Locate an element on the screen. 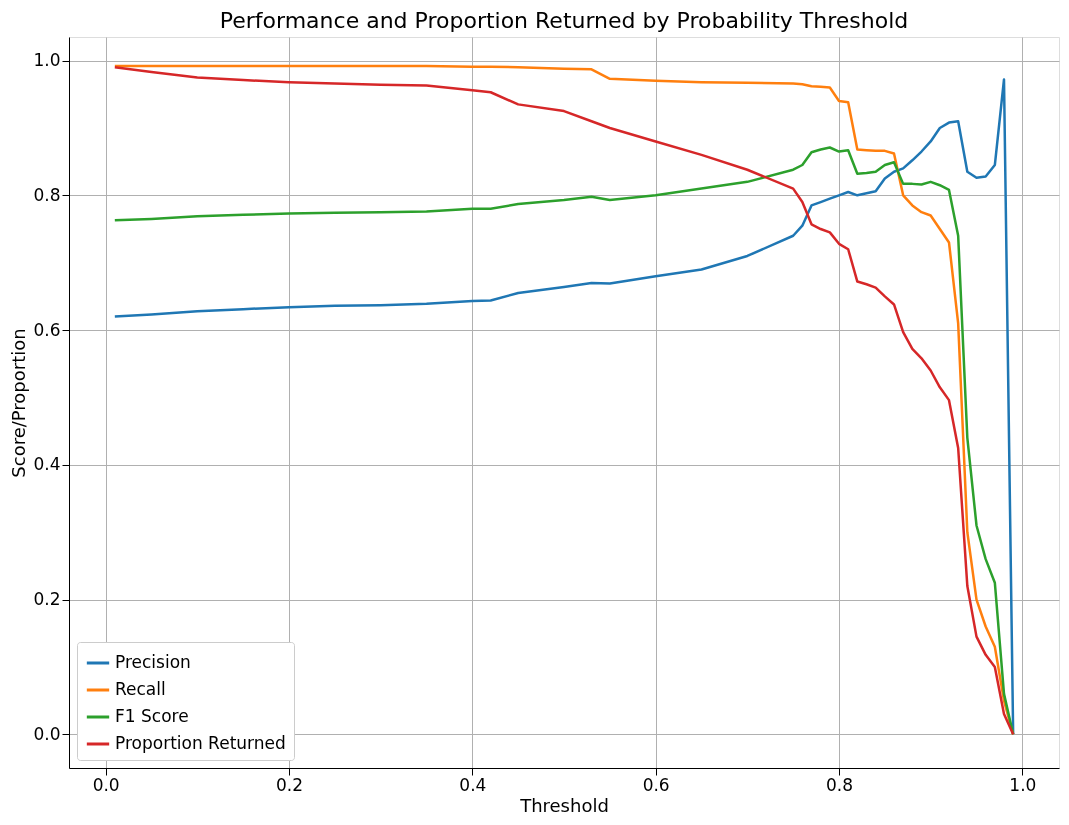 The height and width of the screenshot is (825, 1069). y-tick-label: 0.8 is located at coordinates (47, 194).